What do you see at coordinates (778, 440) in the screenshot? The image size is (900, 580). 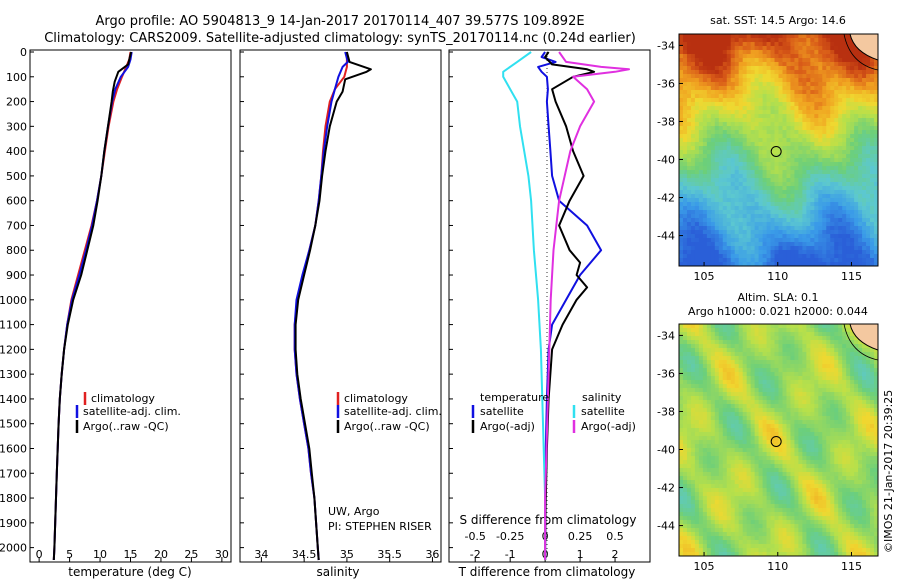 I see `sla-map` at bounding box center [778, 440].